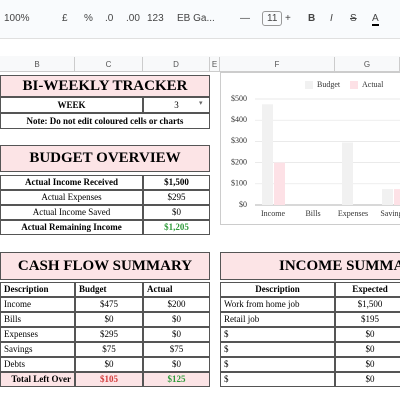  Describe the element at coordinates (239, 98) in the screenshot. I see `y-tick-label: $500` at that location.